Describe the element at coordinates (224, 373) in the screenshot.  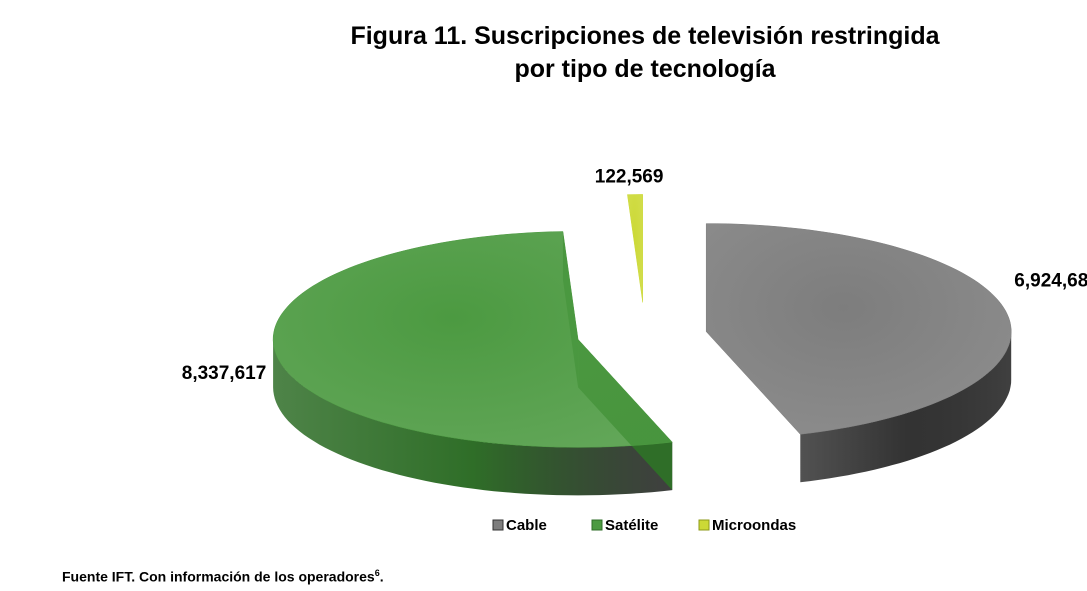
I see `data-label-satelite: 8,337,617` at that location.